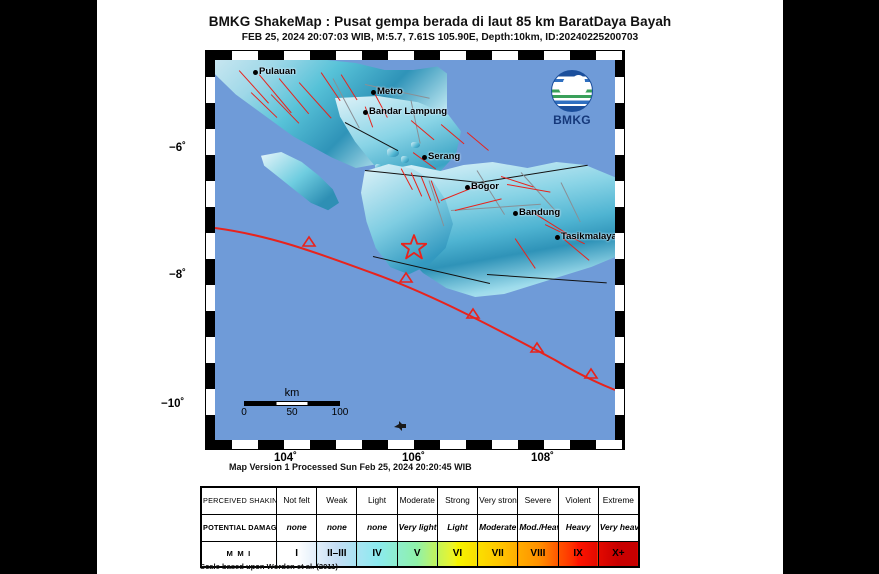  Describe the element at coordinates (498, 528) in the screenshot. I see `legend-cell-damage-6: Moderate` at that location.